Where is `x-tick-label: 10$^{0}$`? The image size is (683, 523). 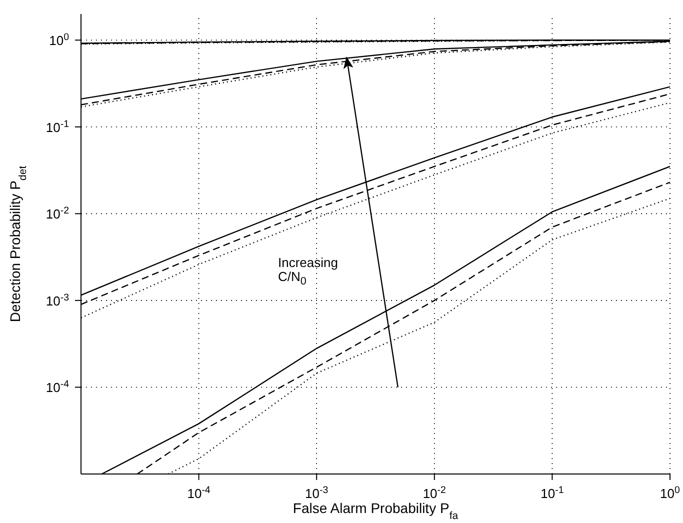 x-tick-label: 10$^{0}$ is located at coordinates (670, 492).